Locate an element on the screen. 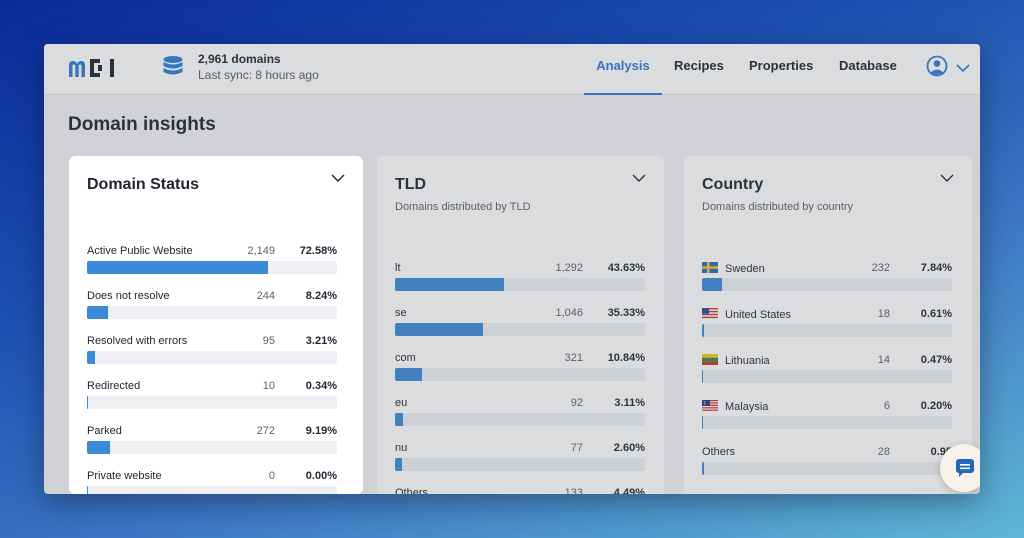 The width and height of the screenshot is (1024, 538). row-label: Malaysia is located at coordinates (735, 406).